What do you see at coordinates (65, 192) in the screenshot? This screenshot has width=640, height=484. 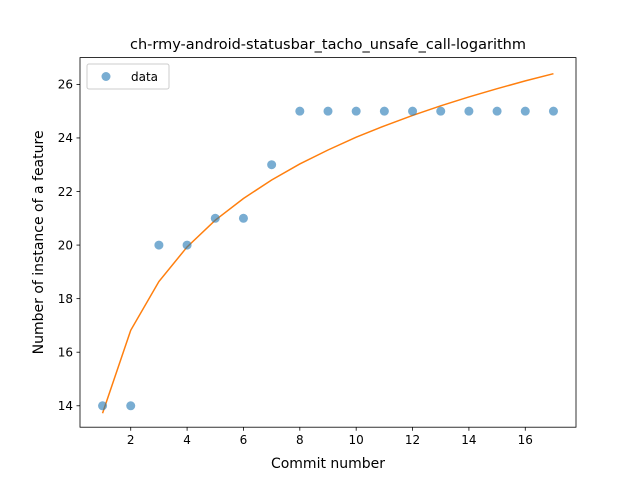 I see `y-tick-label: 22` at bounding box center [65, 192].